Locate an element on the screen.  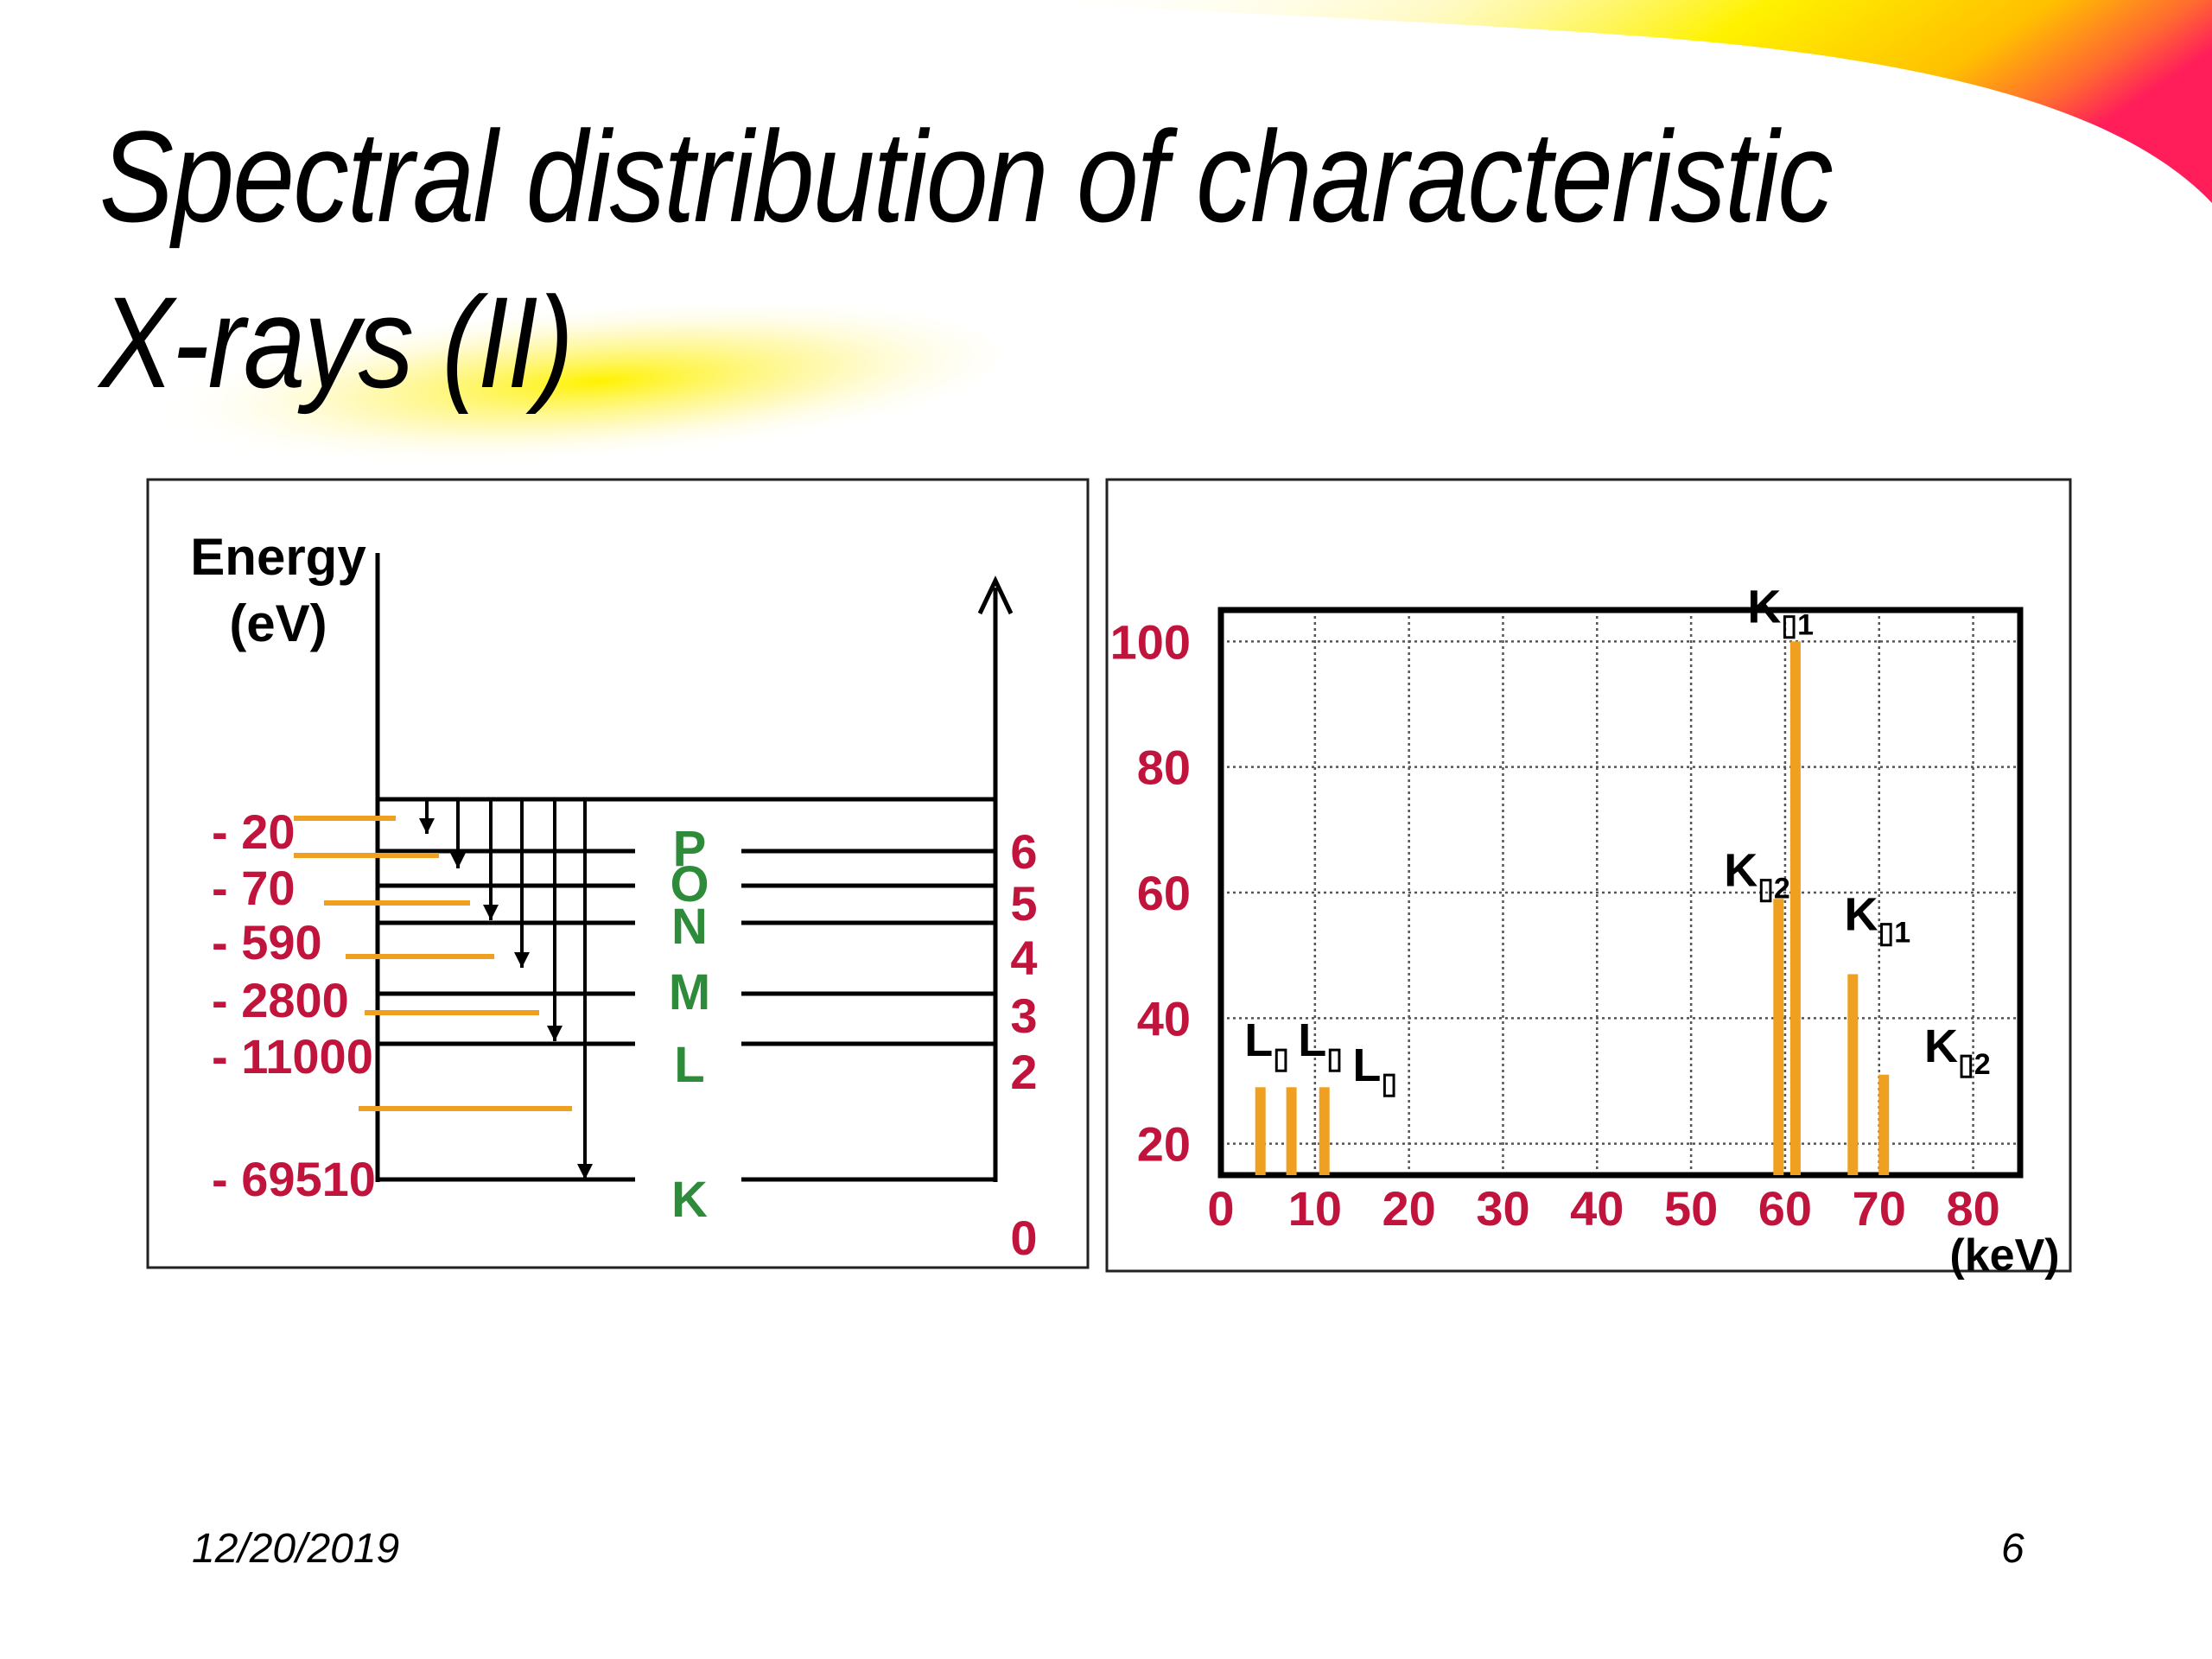
x-axis-unit-label: (keV) is located at coordinates (2004, 1255).